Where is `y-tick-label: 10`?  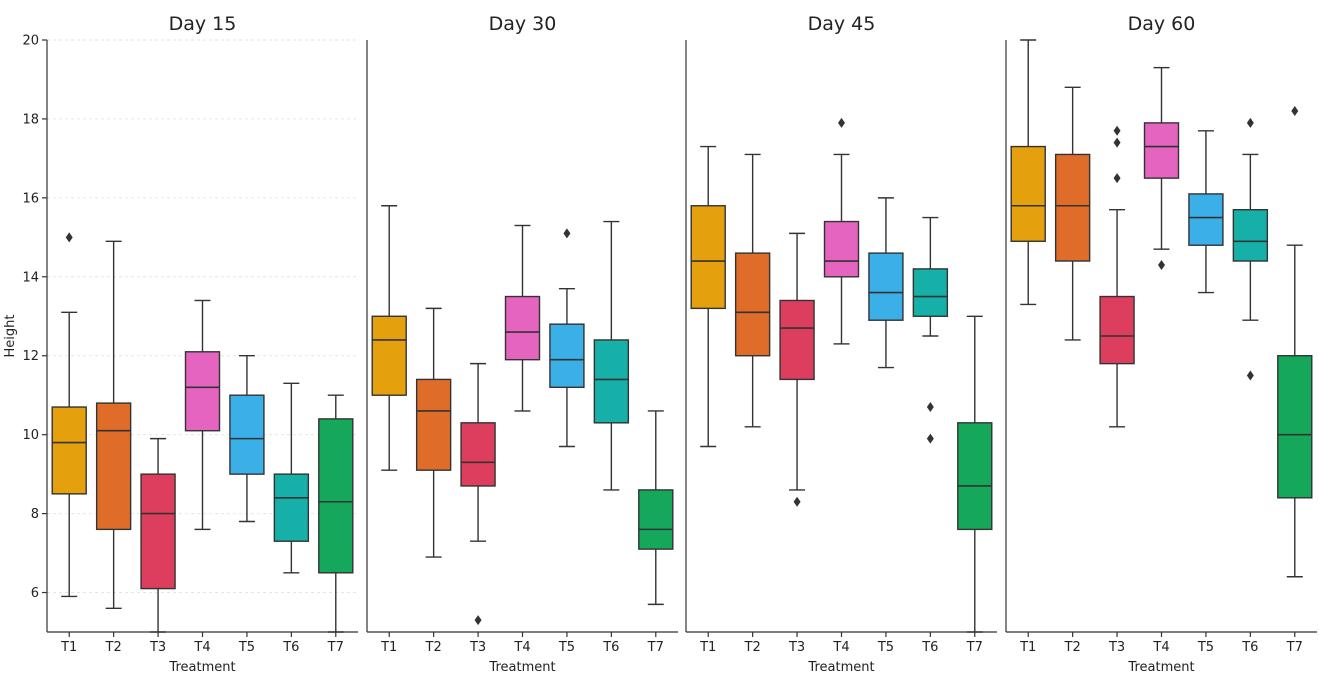
y-tick-label: 10 is located at coordinates (30, 435).